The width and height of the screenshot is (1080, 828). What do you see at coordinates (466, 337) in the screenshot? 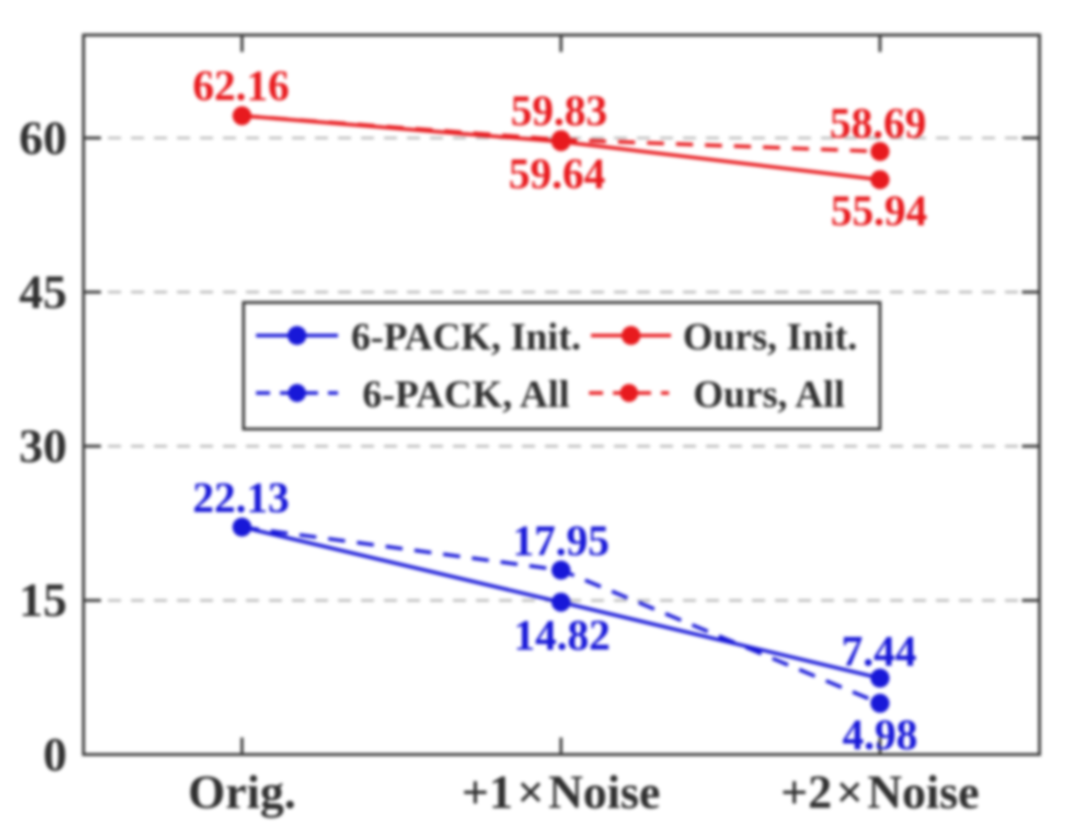
I see `svg-text: 6-PACK, Init.` at bounding box center [466, 337].